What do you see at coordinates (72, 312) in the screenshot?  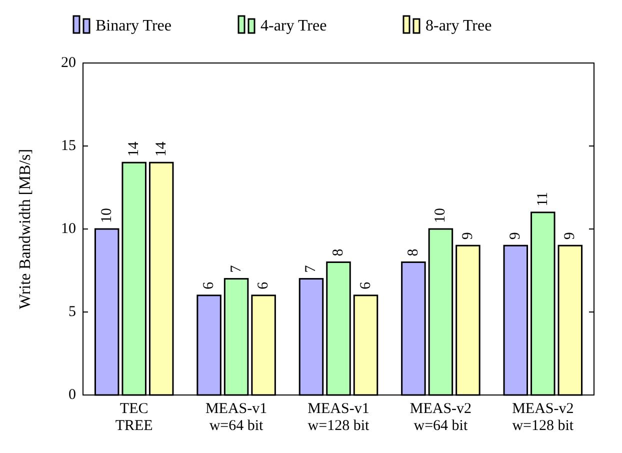 I see `y-tick-label: 5` at bounding box center [72, 312].